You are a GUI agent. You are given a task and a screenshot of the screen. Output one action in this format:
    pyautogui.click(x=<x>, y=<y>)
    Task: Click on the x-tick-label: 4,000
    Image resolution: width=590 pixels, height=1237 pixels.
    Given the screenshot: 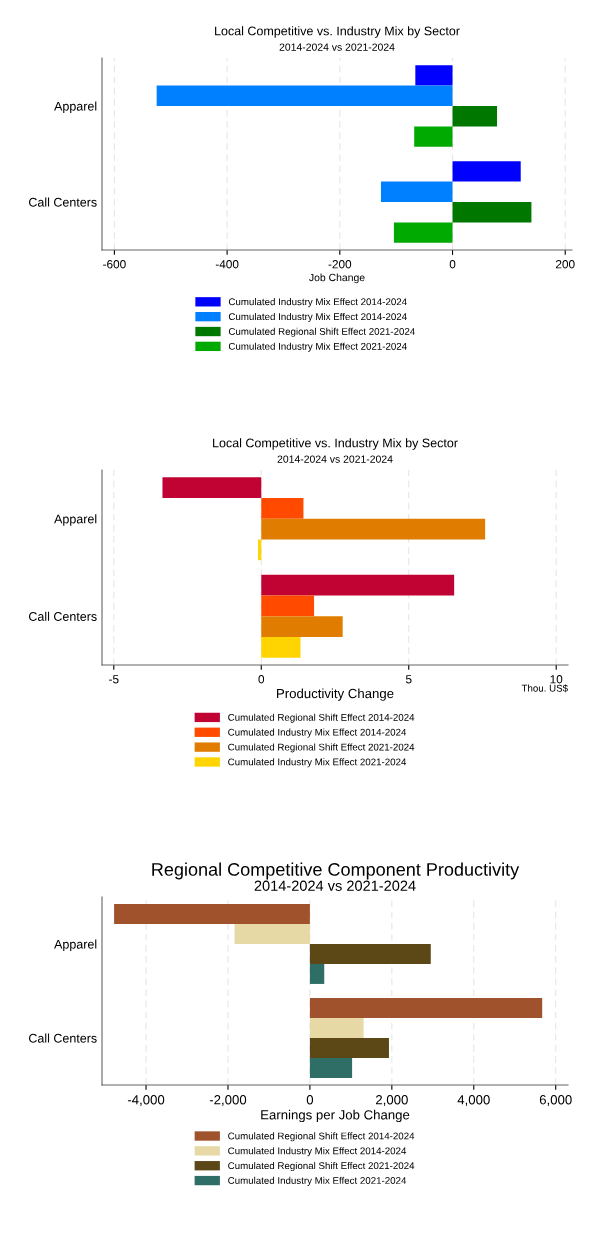 What is the action you would take?
    pyautogui.click(x=473, y=1100)
    